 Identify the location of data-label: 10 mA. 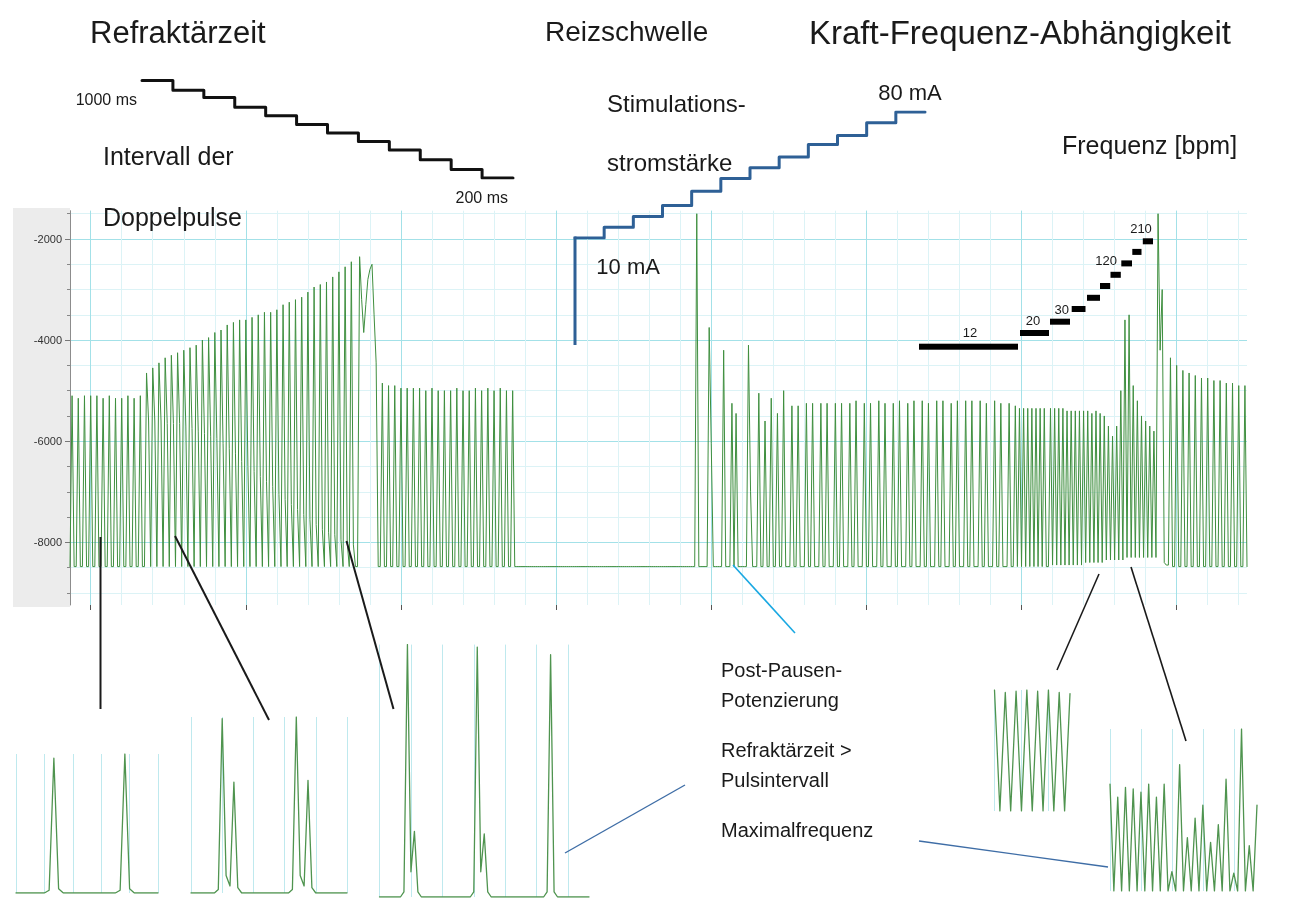
(628, 266).